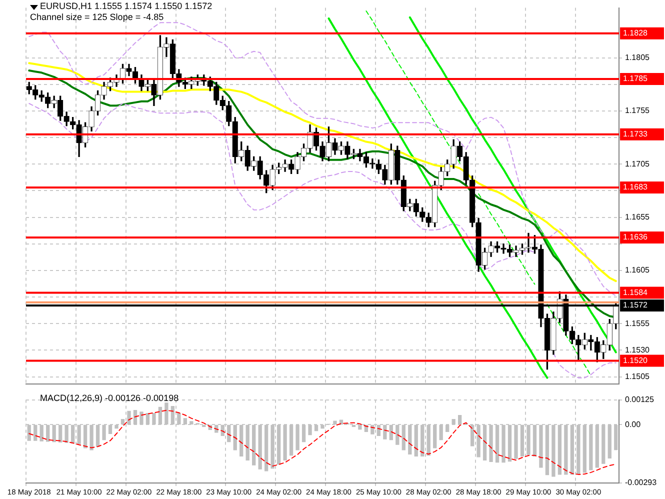  What do you see at coordinates (637, 163) in the screenshot?
I see `y-tick-label: 1.1705` at bounding box center [637, 163].